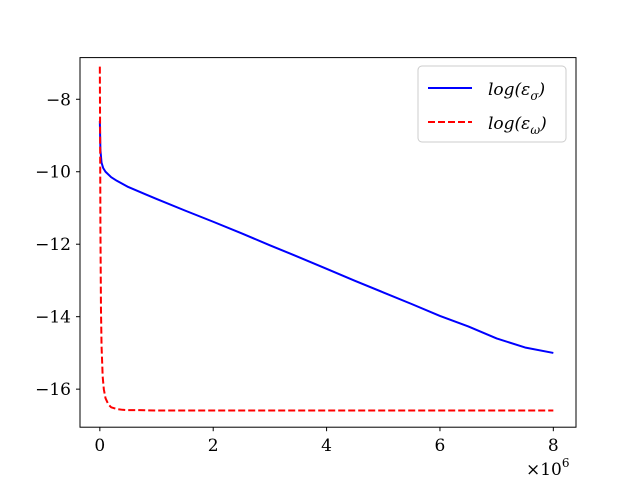  I want to click on legend-label-log-epsilon-omega: log(εω), so click(517, 125).